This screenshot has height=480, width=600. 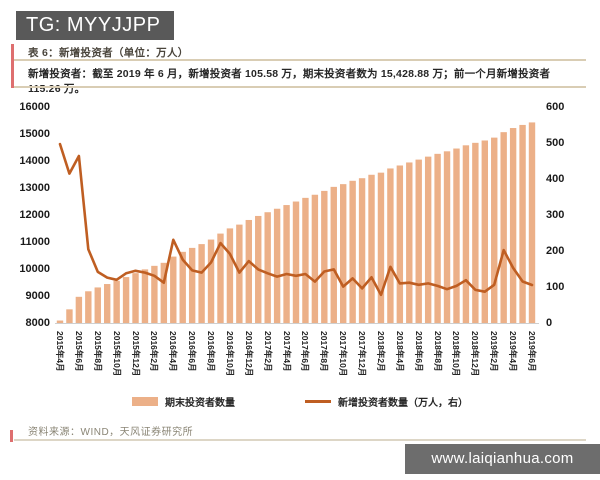 I want to click on divider-line-top, so click(x=300, y=60).